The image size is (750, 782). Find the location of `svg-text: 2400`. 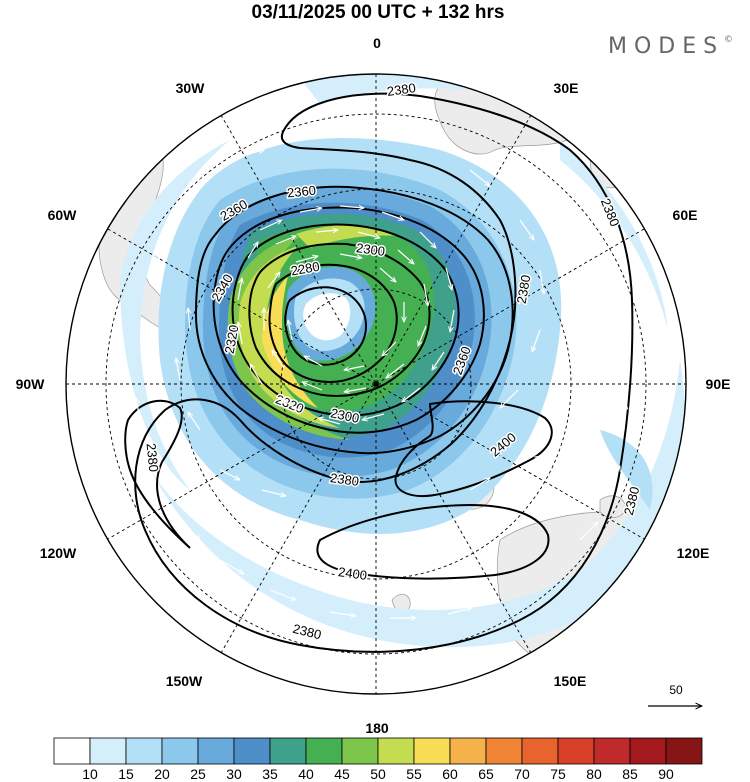

svg-text: 2400 is located at coordinates (352, 573).